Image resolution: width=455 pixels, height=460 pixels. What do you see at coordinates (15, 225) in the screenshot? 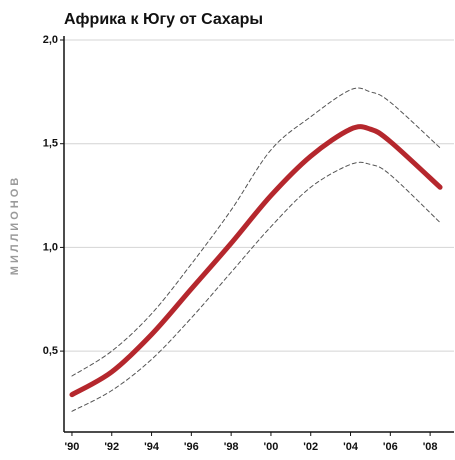
I see `y-axis-label: МИЛЛИОНОВ` at bounding box center [15, 225].